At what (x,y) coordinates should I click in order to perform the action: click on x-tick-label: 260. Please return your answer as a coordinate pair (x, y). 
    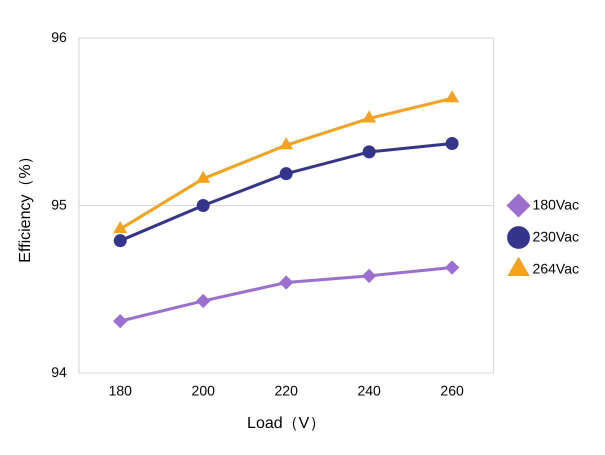
    Looking at the image, I should click on (452, 390).